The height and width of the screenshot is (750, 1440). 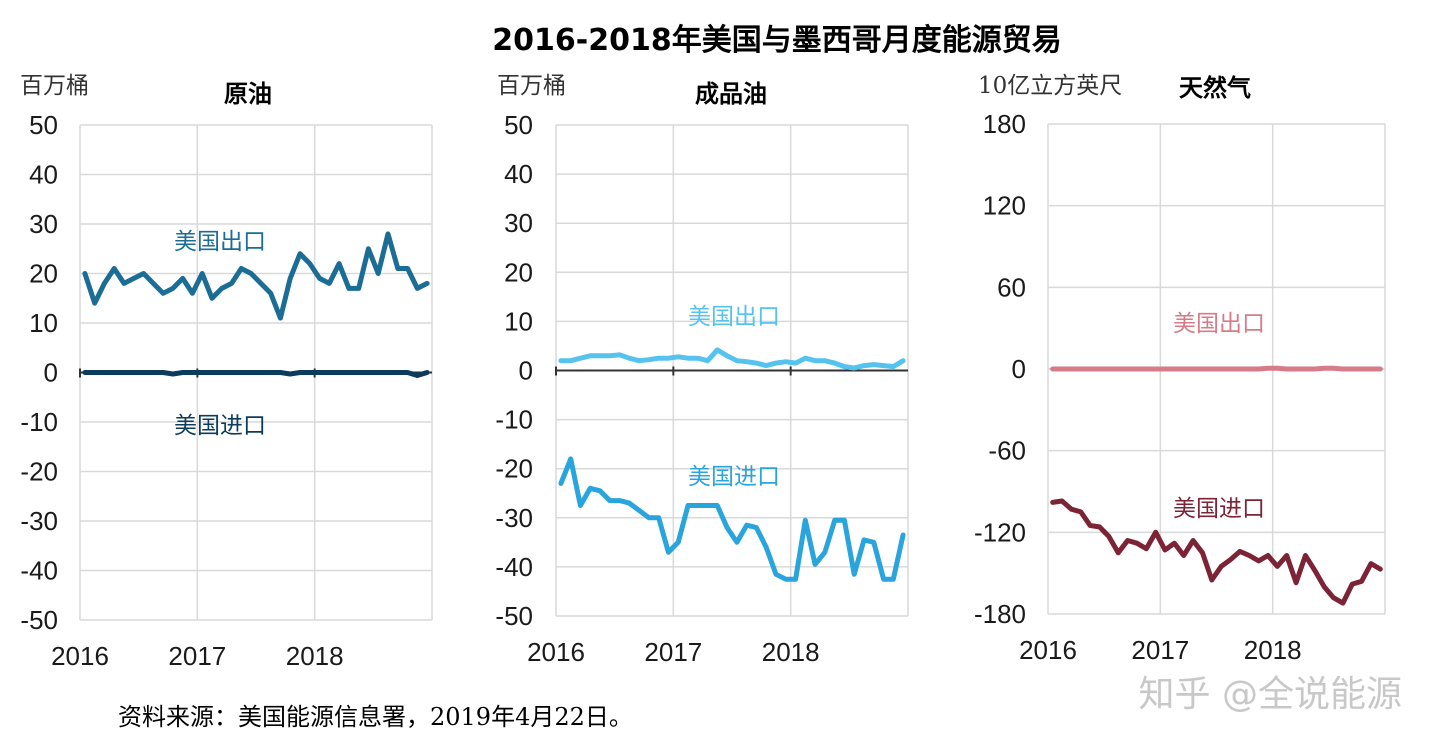 I want to click on y-tick-label: -60, so click(x=1007, y=451).